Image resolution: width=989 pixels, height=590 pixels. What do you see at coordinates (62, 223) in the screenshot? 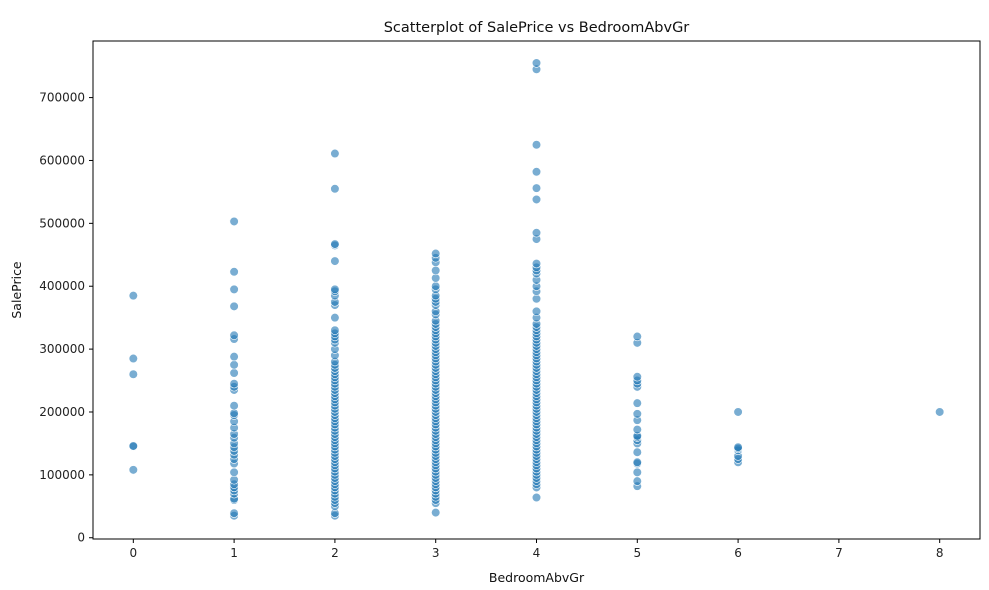
I see `y-tick-label: 500000` at bounding box center [62, 223].